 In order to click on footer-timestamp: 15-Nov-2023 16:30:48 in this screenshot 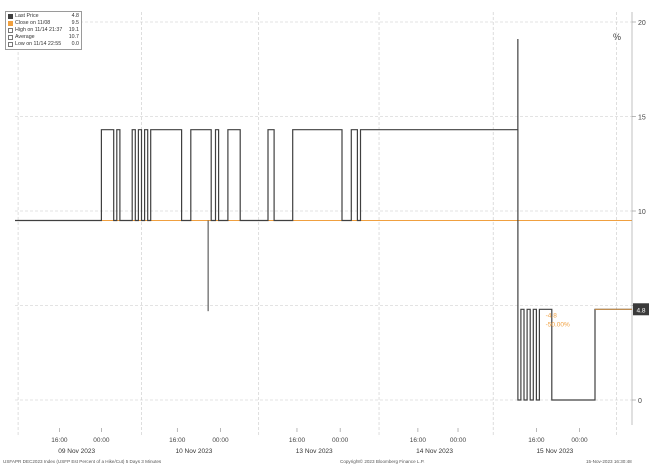, I will do `click(609, 461)`.